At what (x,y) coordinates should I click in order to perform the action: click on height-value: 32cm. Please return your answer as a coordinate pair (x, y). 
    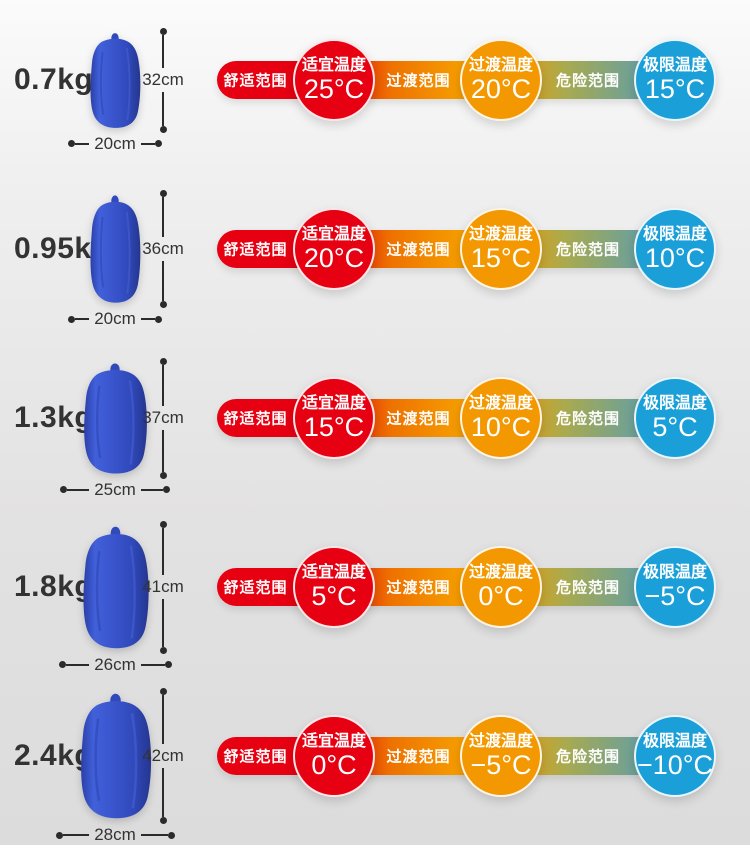
    Looking at the image, I should click on (163, 79).